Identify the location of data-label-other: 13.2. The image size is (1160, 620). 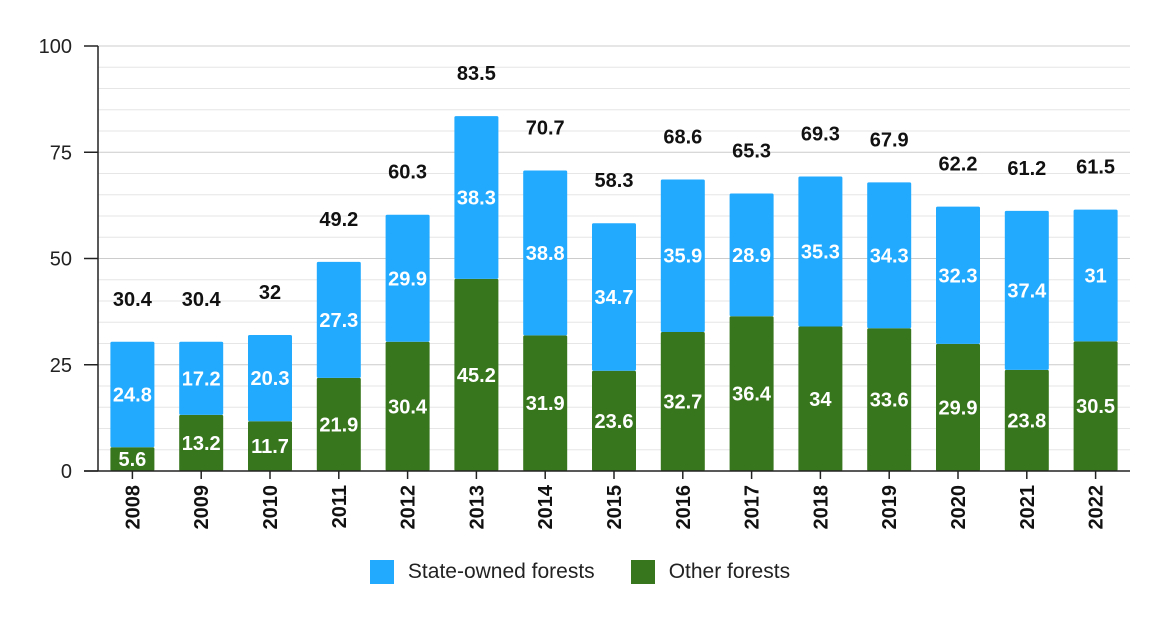
(201, 444).